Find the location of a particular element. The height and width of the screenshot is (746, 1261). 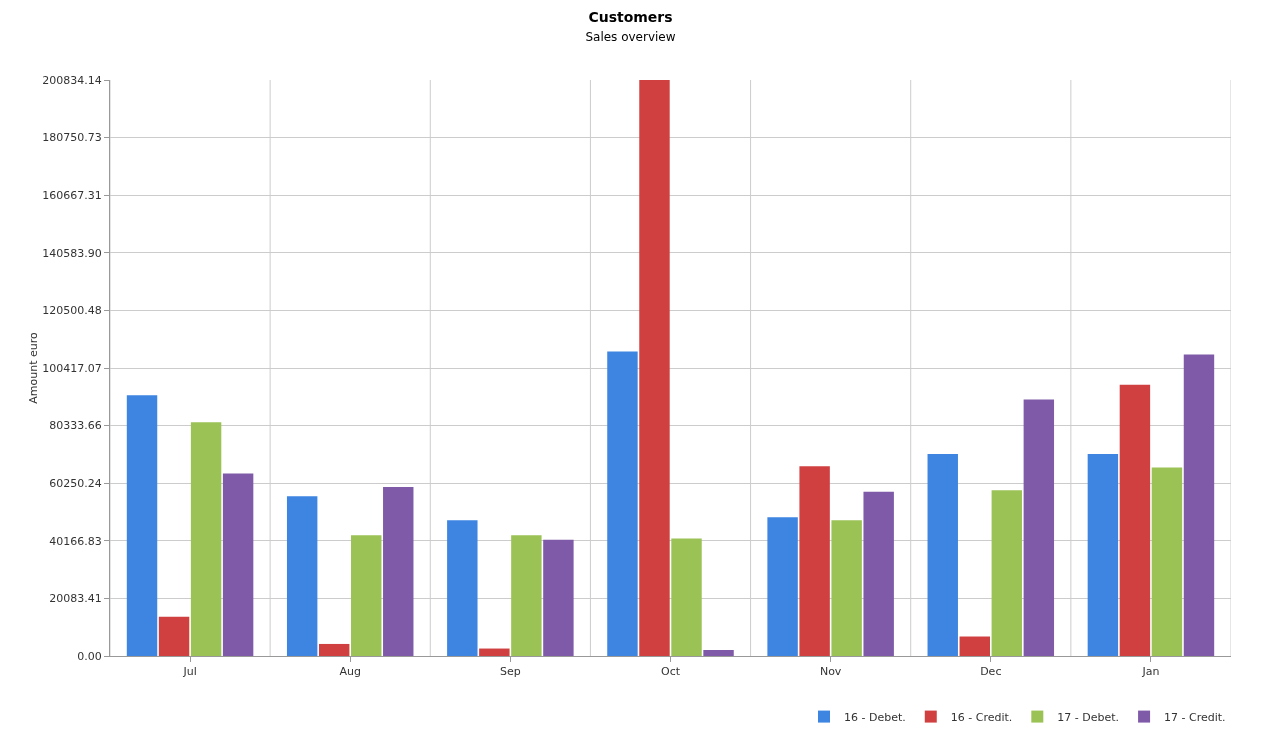

y-tick-label: 200834.14 is located at coordinates (72, 80).